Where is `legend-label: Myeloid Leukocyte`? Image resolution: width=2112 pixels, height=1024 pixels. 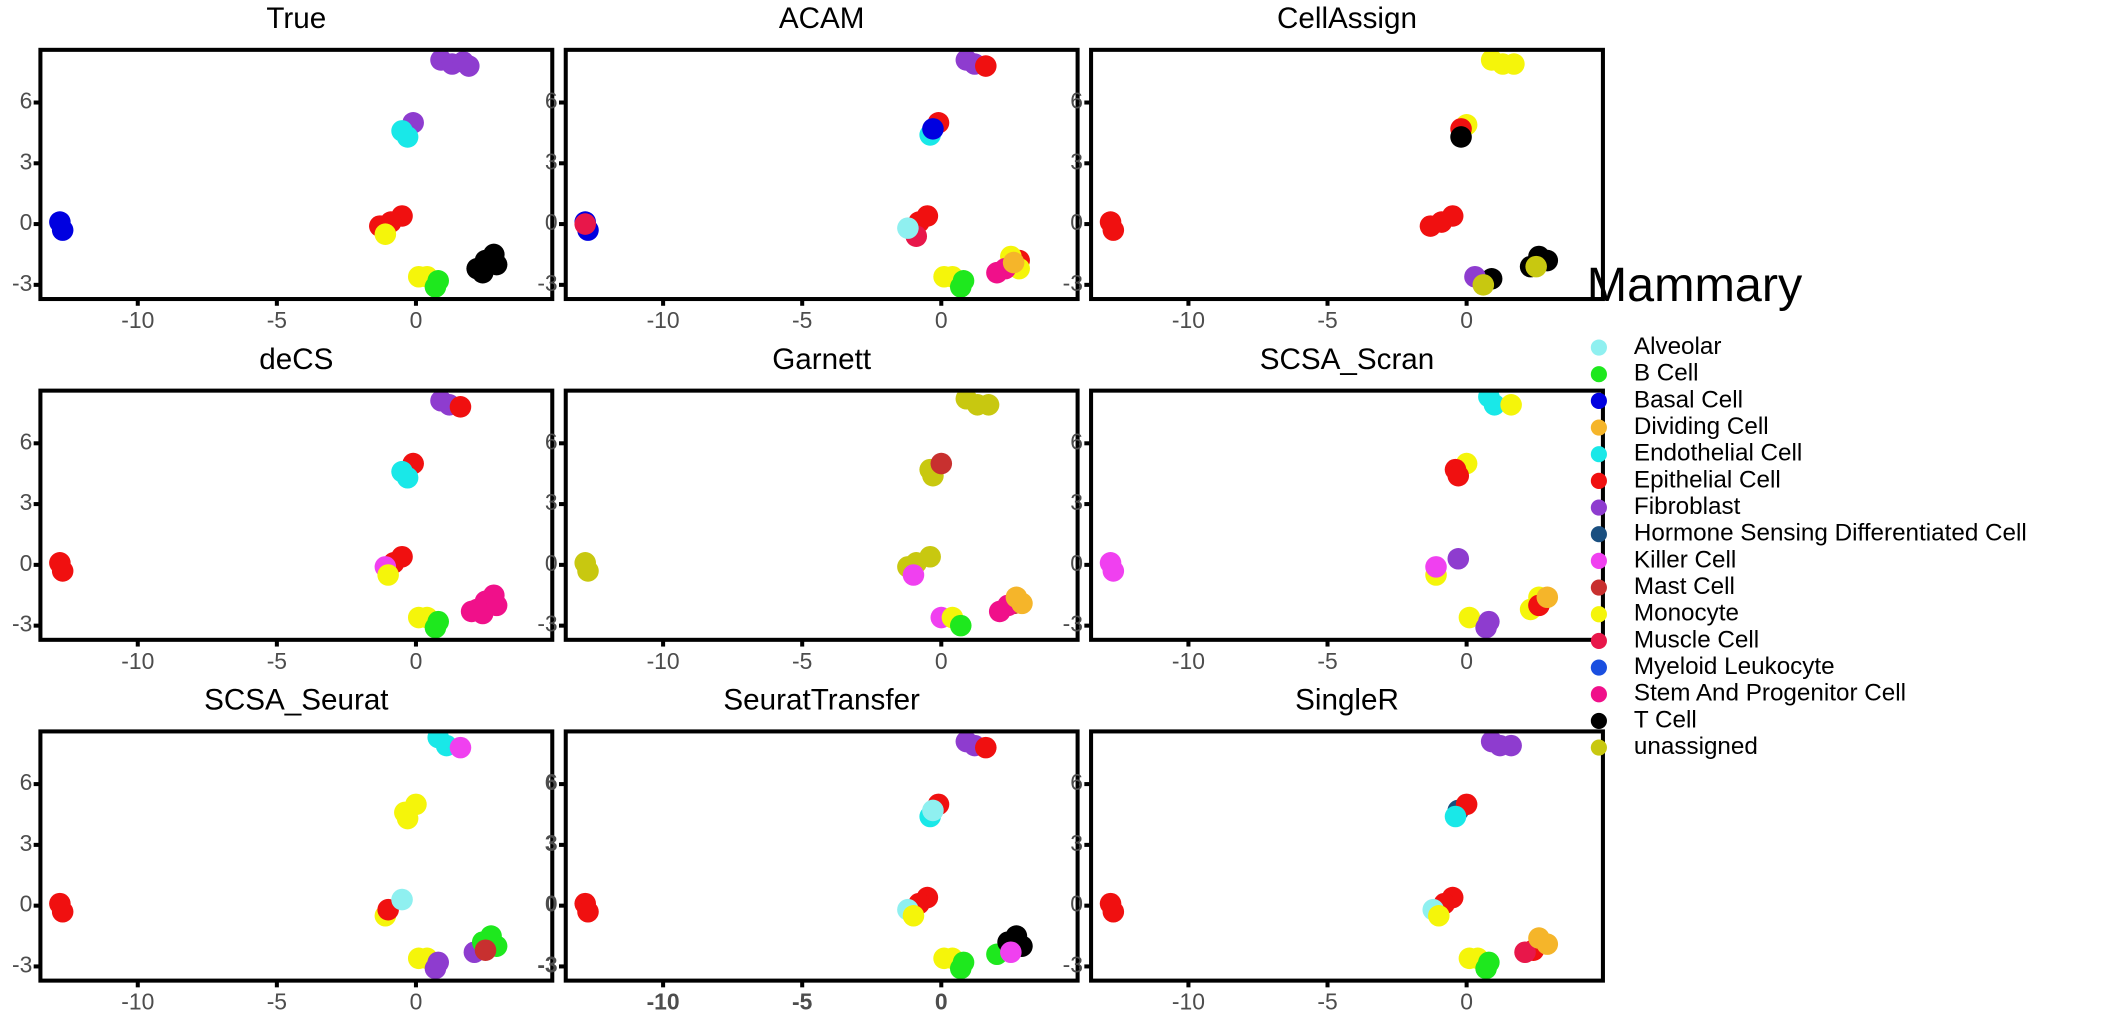 legend-label: Myeloid Leukocyte is located at coordinates (1734, 666).